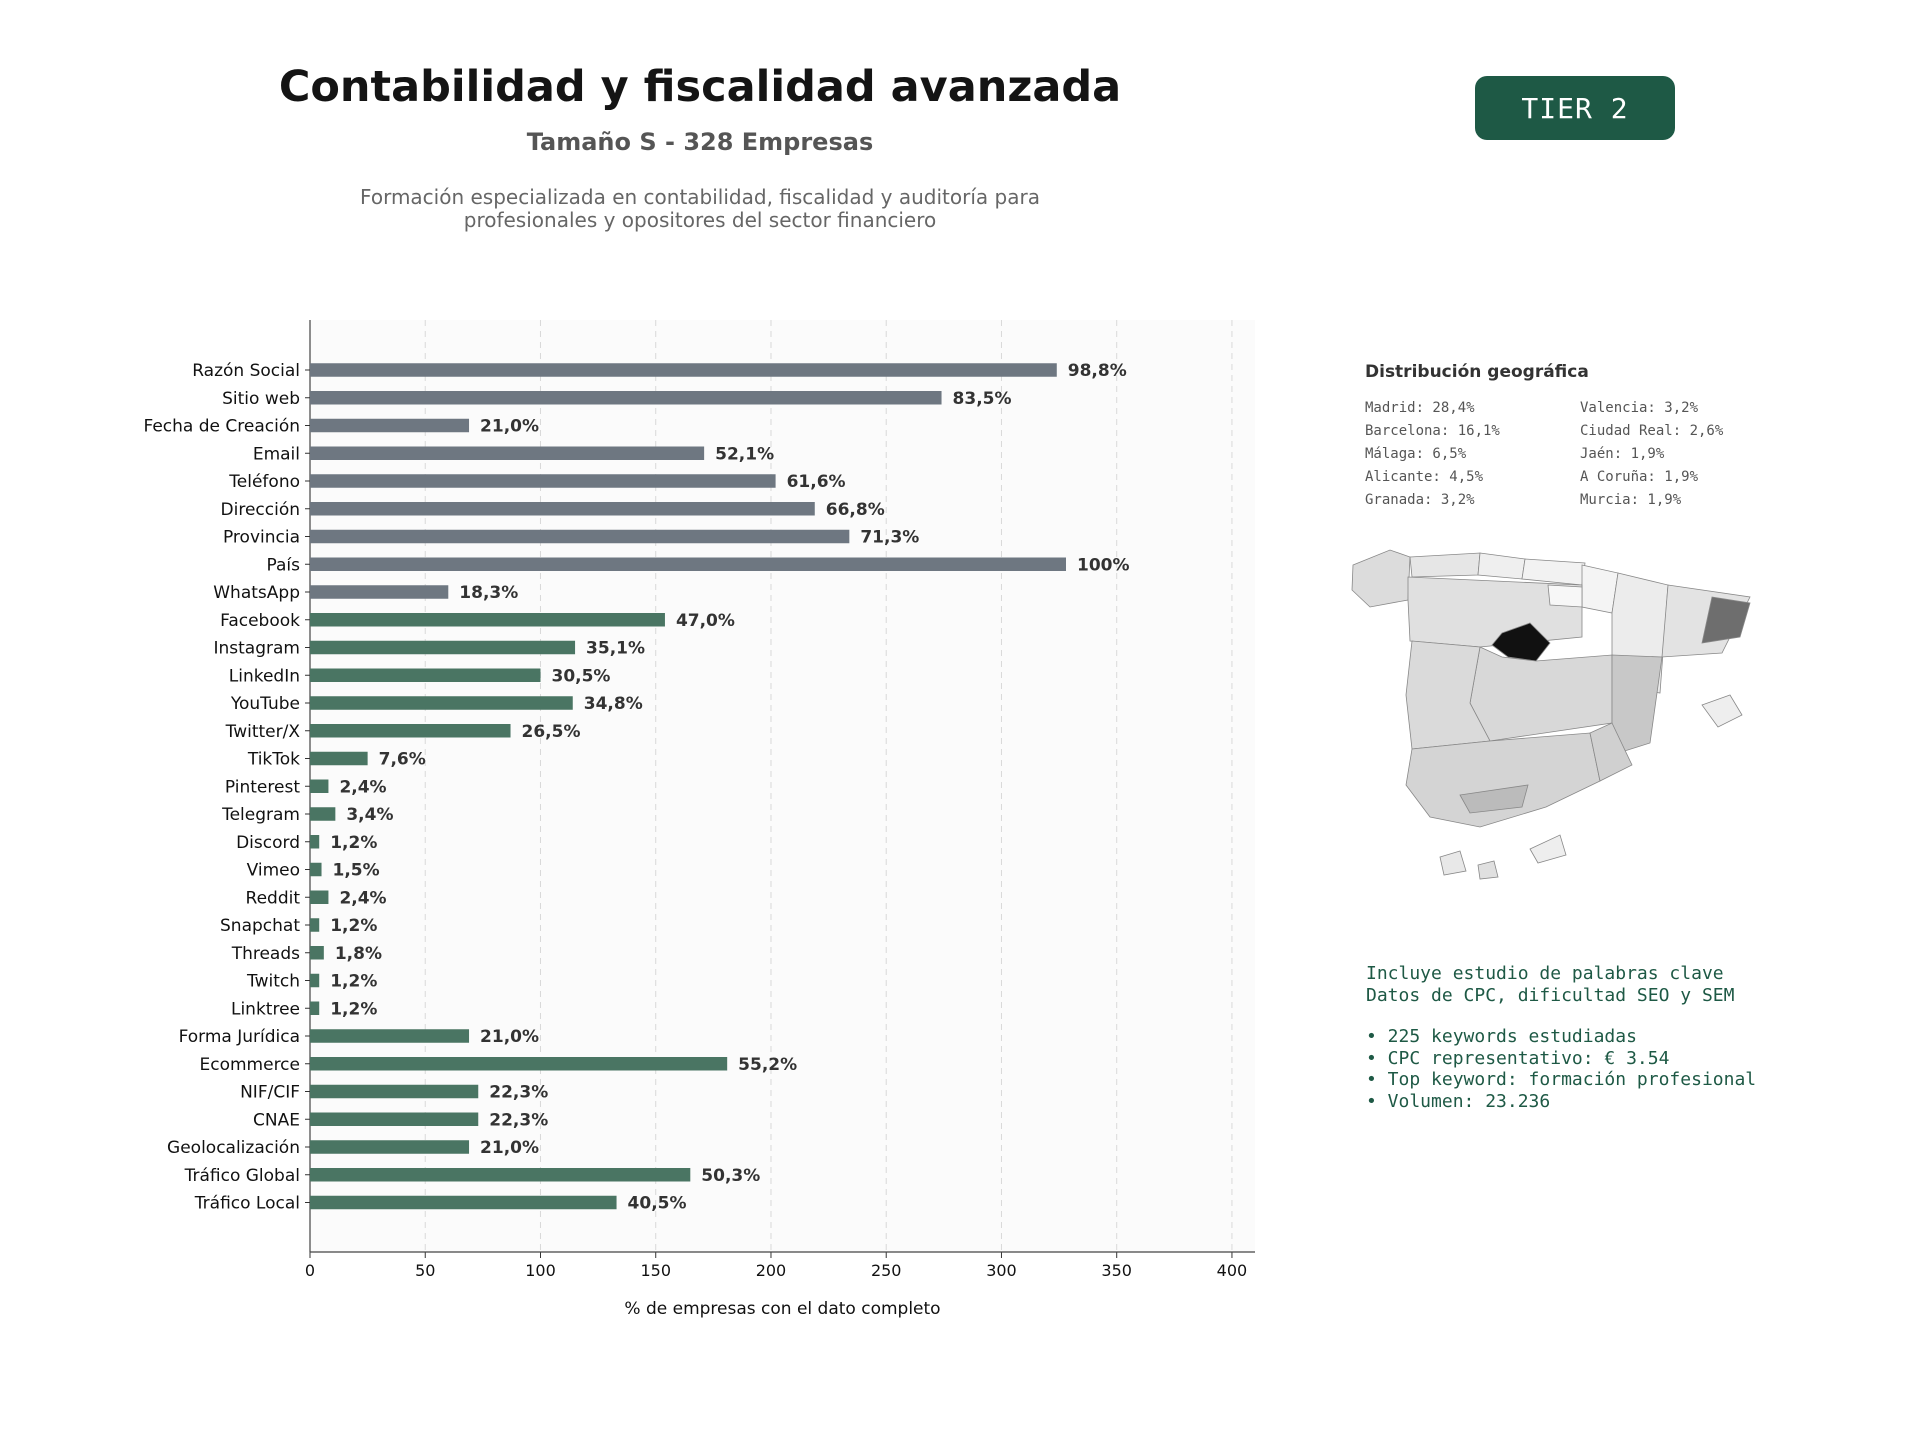  What do you see at coordinates (816, 482) in the screenshot?
I see `data-label: 61,6%` at bounding box center [816, 482].